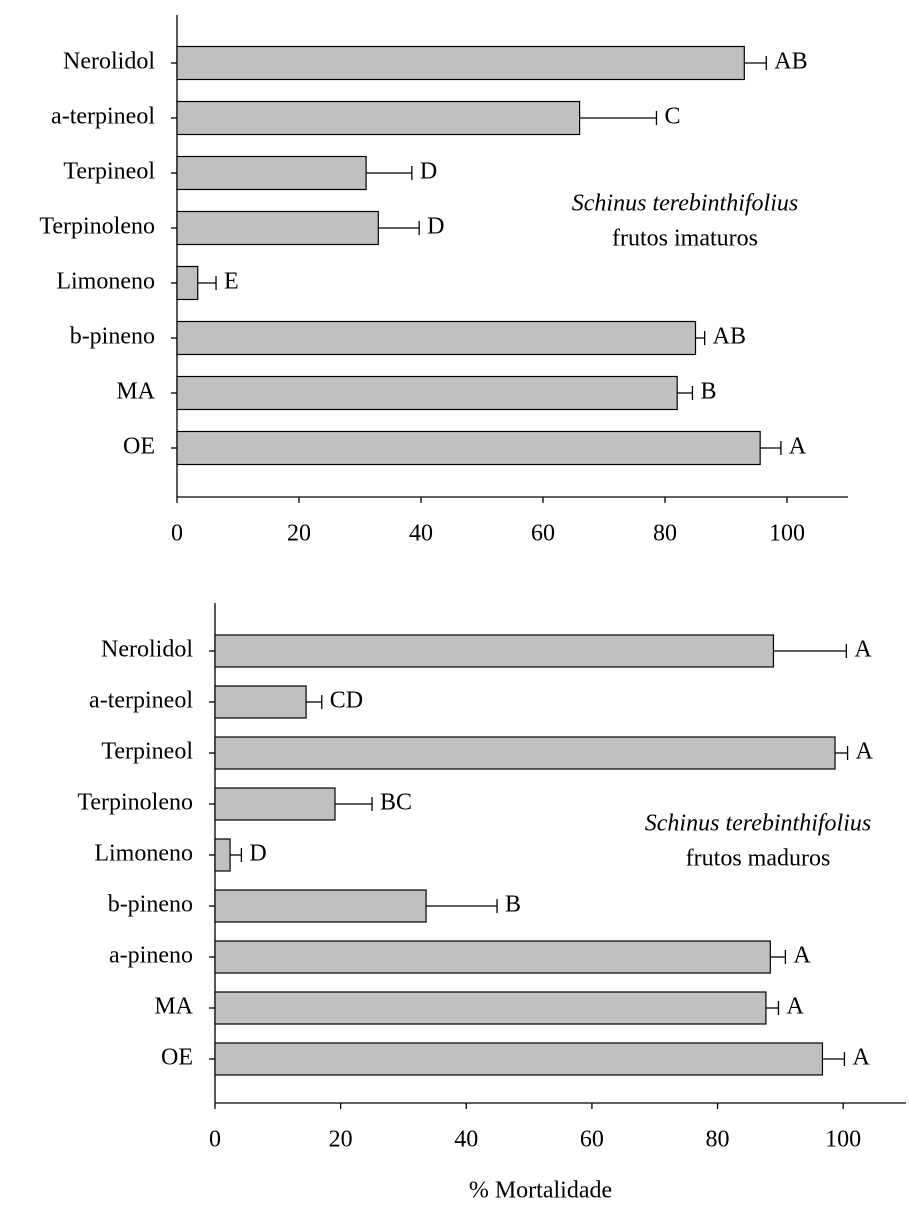  Describe the element at coordinates (346, 701) in the screenshot. I see `group-label: CD` at that location.